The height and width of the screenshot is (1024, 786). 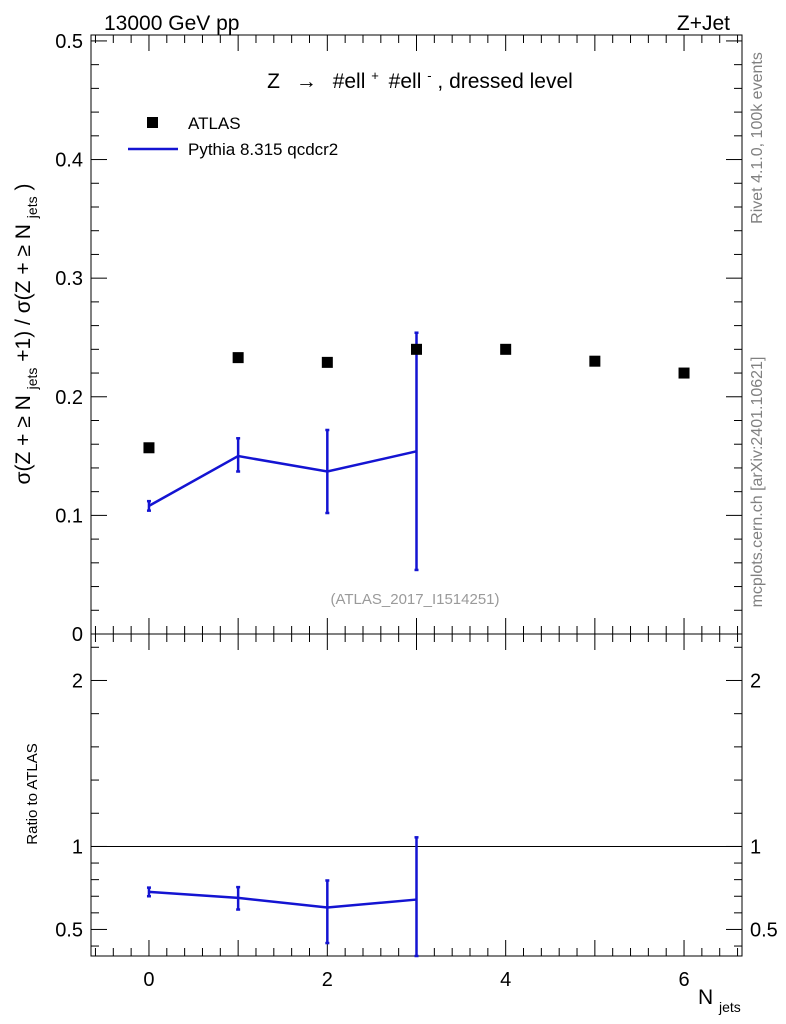 I want to click on ratio-pythia-line, so click(x=282, y=899).